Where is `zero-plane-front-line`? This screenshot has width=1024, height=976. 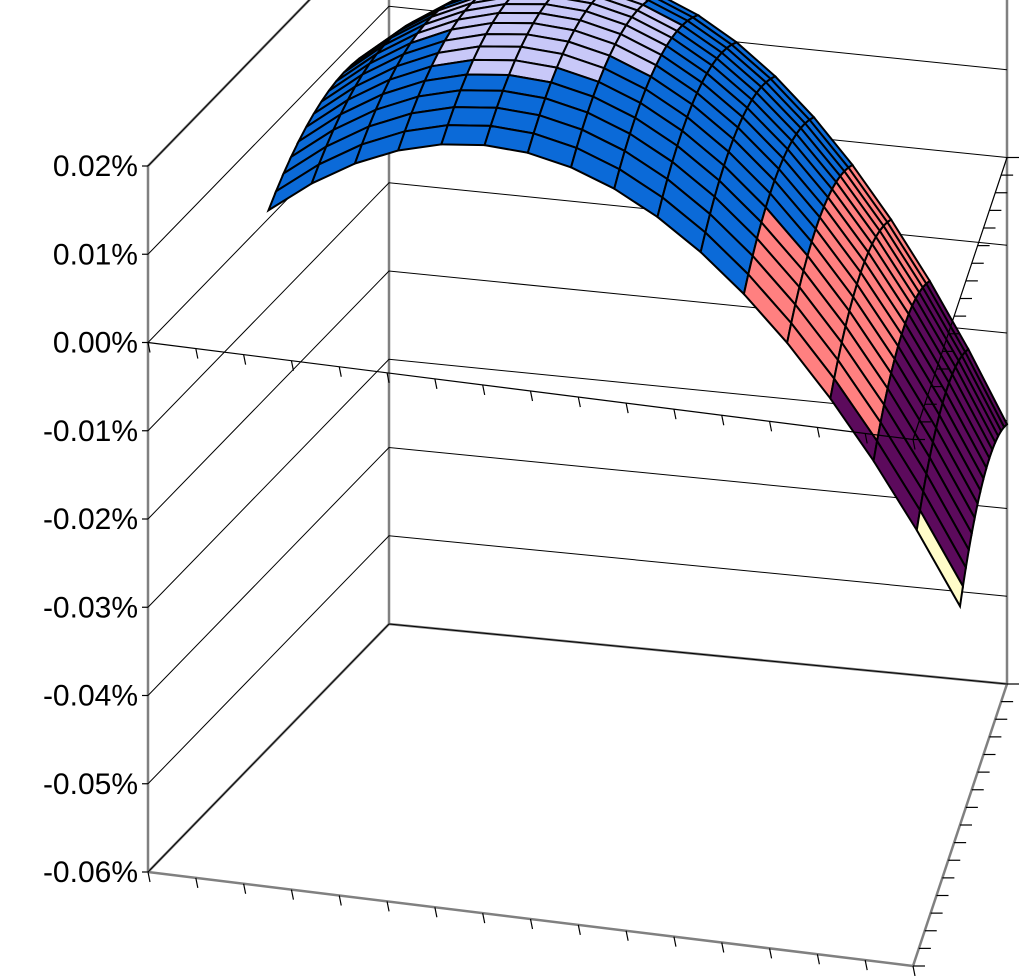 zero-plane-front-line is located at coordinates (530, 391).